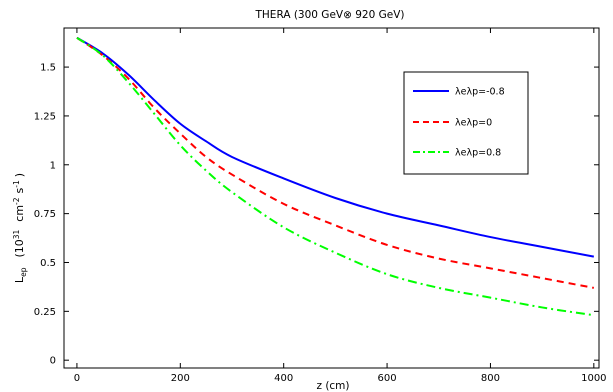  Describe the element at coordinates (490, 378) in the screenshot. I see `x-tick-label: 800` at that location.